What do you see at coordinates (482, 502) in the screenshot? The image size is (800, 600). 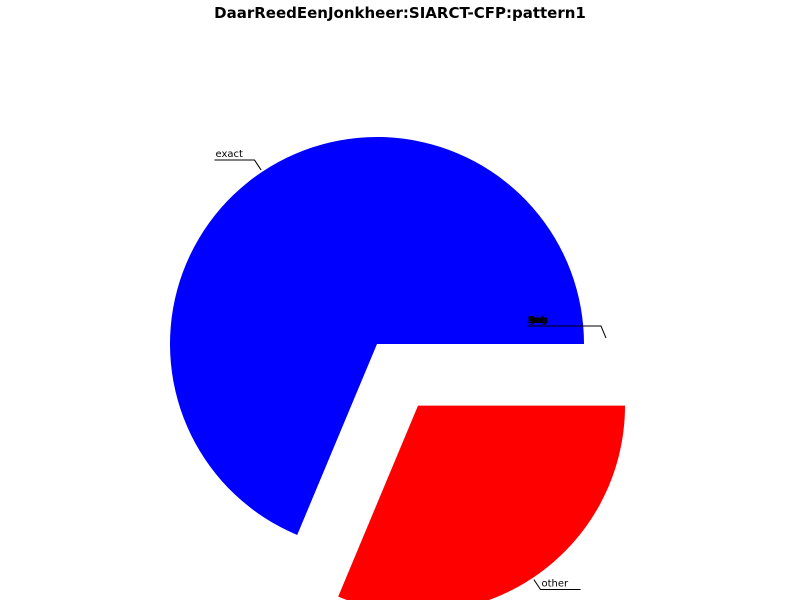 I see `pie-slice-other` at bounding box center [482, 502].